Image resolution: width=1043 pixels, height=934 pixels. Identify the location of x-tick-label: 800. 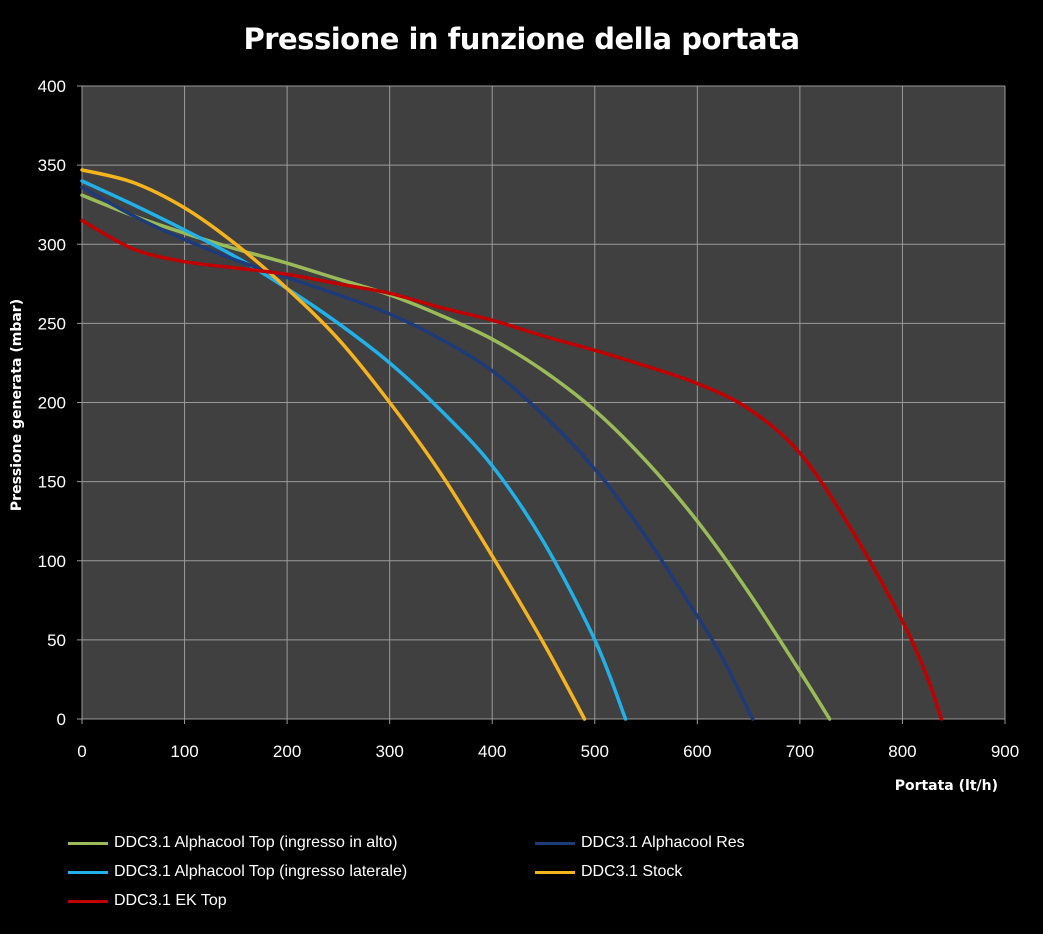
(902, 751).